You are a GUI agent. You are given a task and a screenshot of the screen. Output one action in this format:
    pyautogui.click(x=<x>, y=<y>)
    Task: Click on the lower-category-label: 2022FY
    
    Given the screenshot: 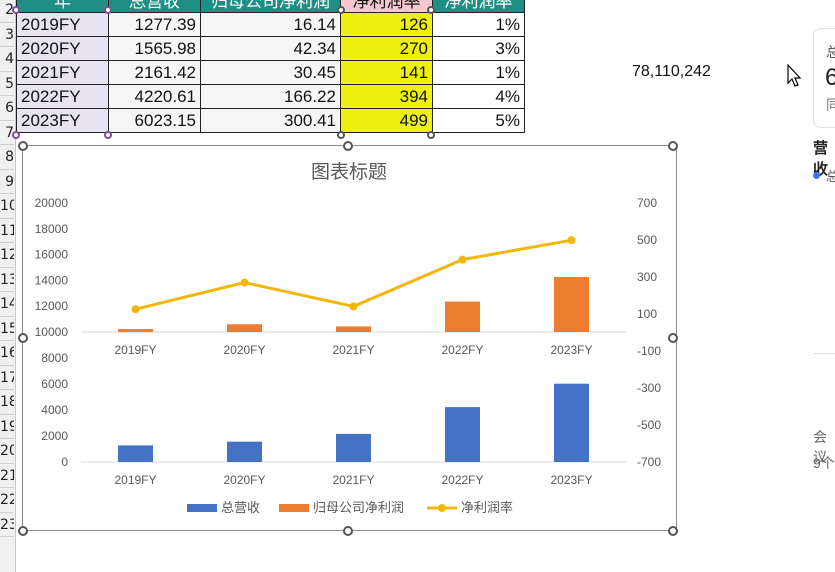 What is the action you would take?
    pyautogui.click(x=462, y=480)
    